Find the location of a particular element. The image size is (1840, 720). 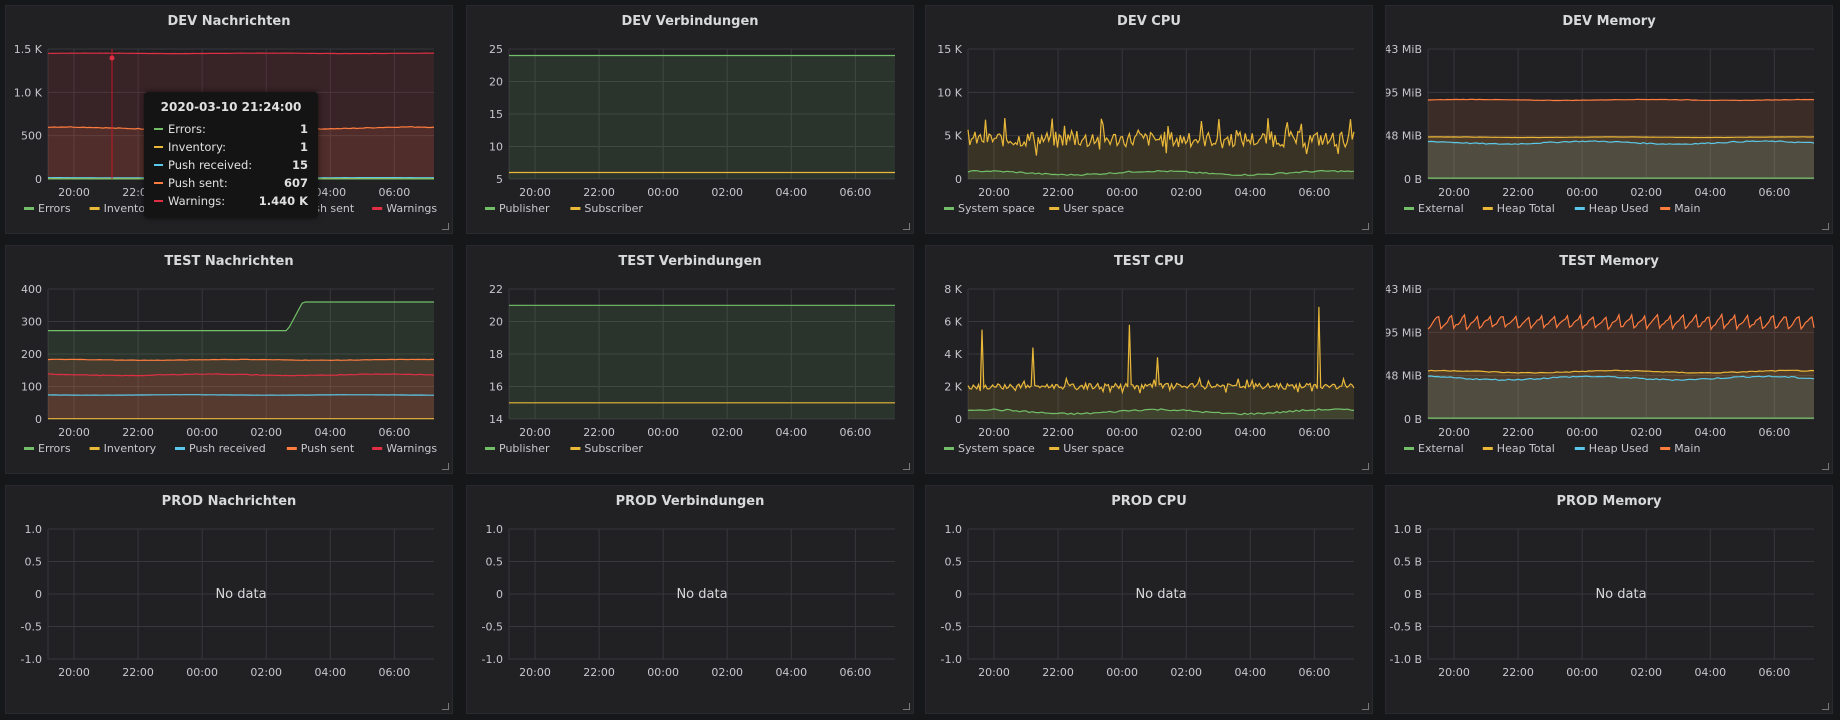

panel-title: DEV Memory is located at coordinates (1609, 21).